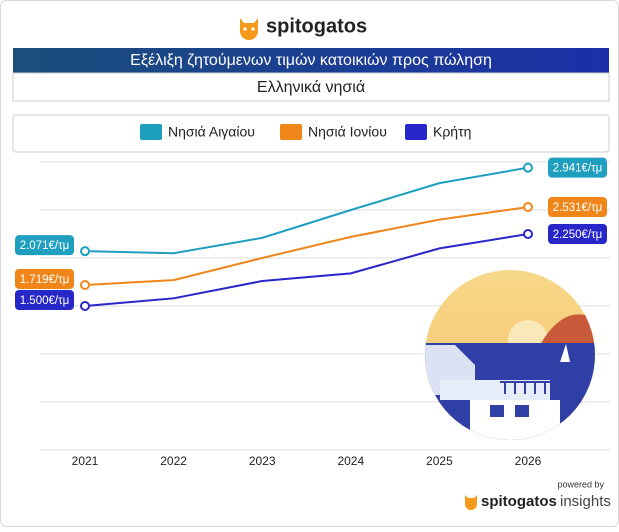 This screenshot has width=619, height=532. Describe the element at coordinates (528, 461) in the screenshot. I see `x-tick-label: 2026` at that location.